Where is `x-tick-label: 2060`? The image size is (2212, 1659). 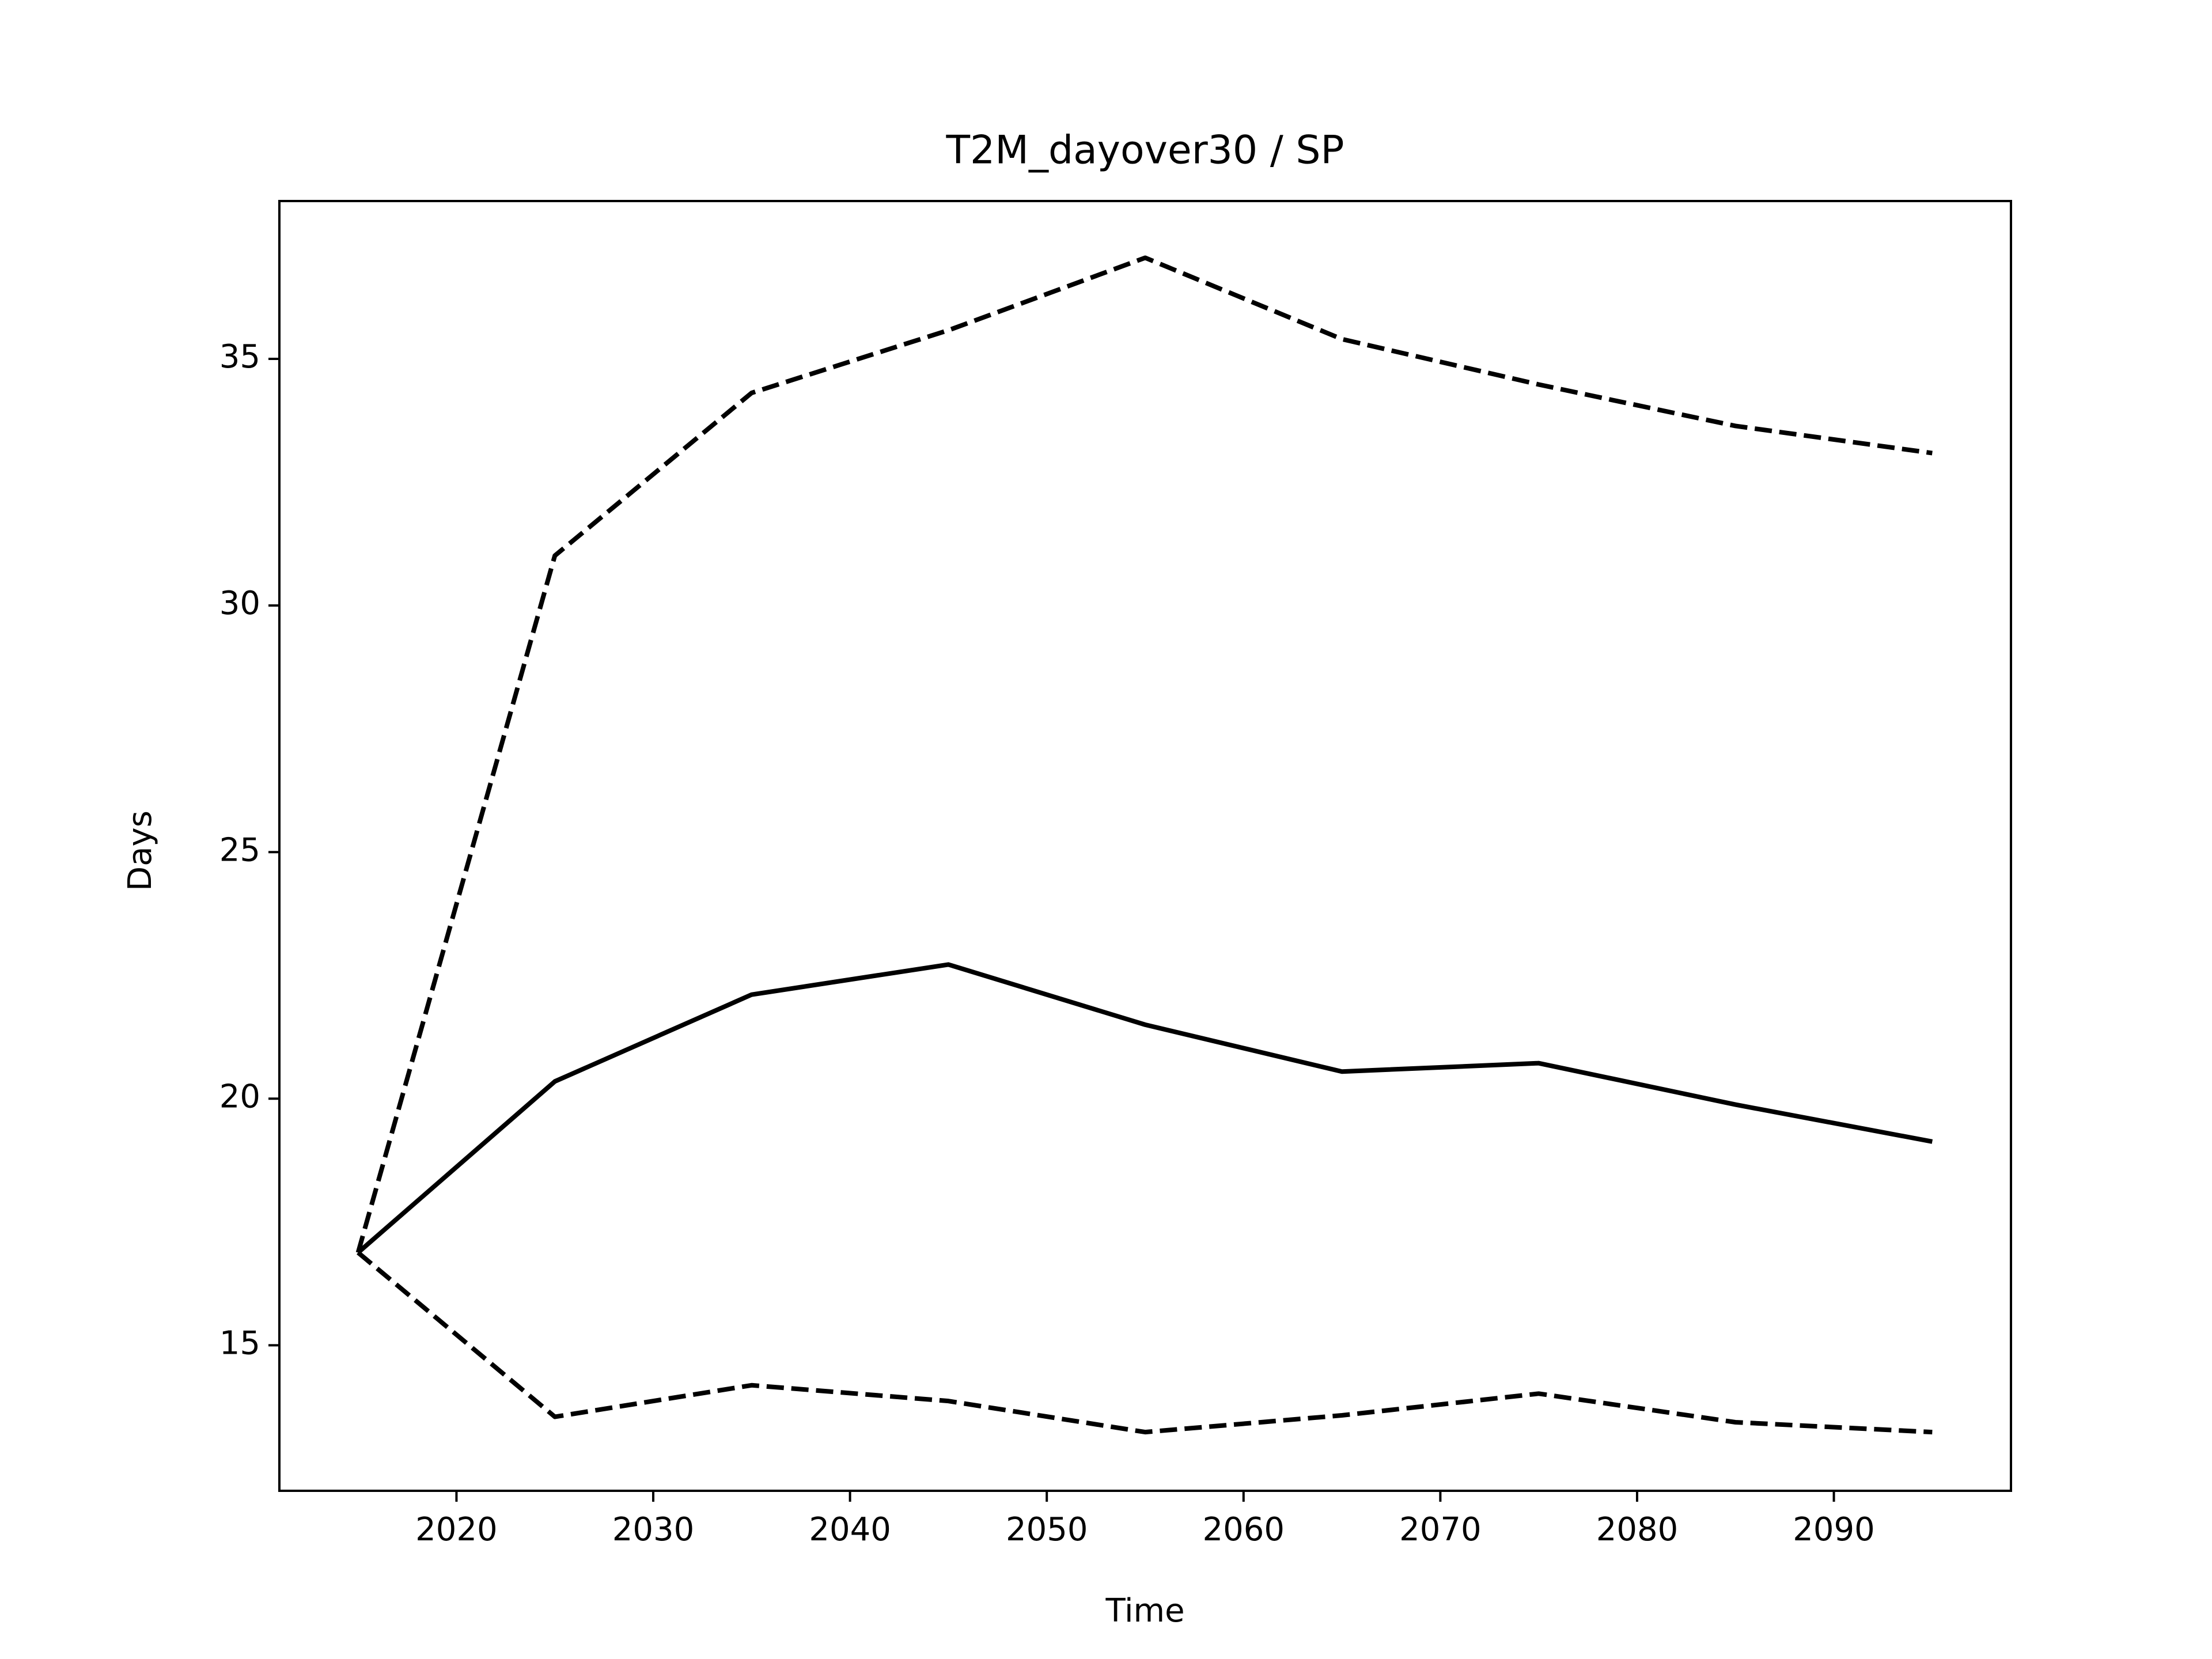
x-tick-label: 2060 is located at coordinates (1244, 1529).